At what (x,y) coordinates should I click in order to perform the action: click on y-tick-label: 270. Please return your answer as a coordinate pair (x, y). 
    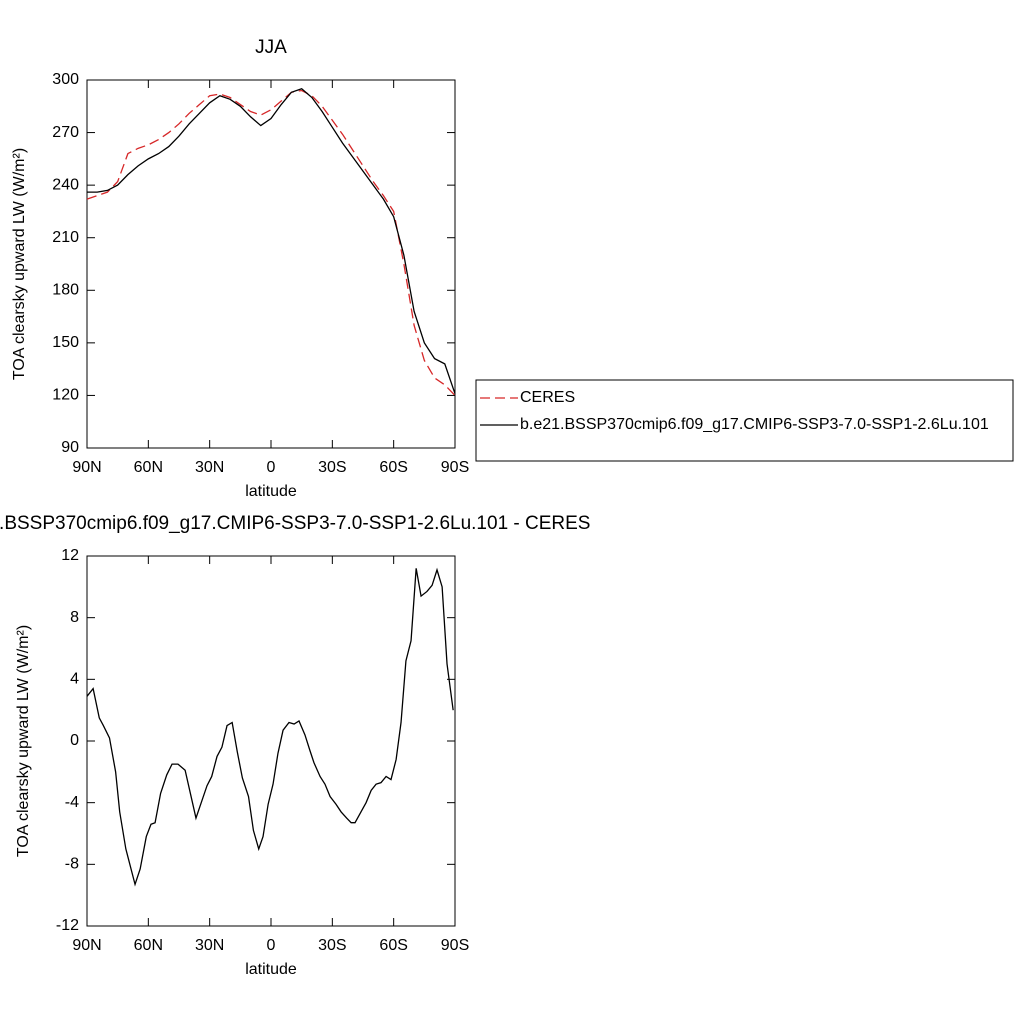
    Looking at the image, I should click on (65, 132).